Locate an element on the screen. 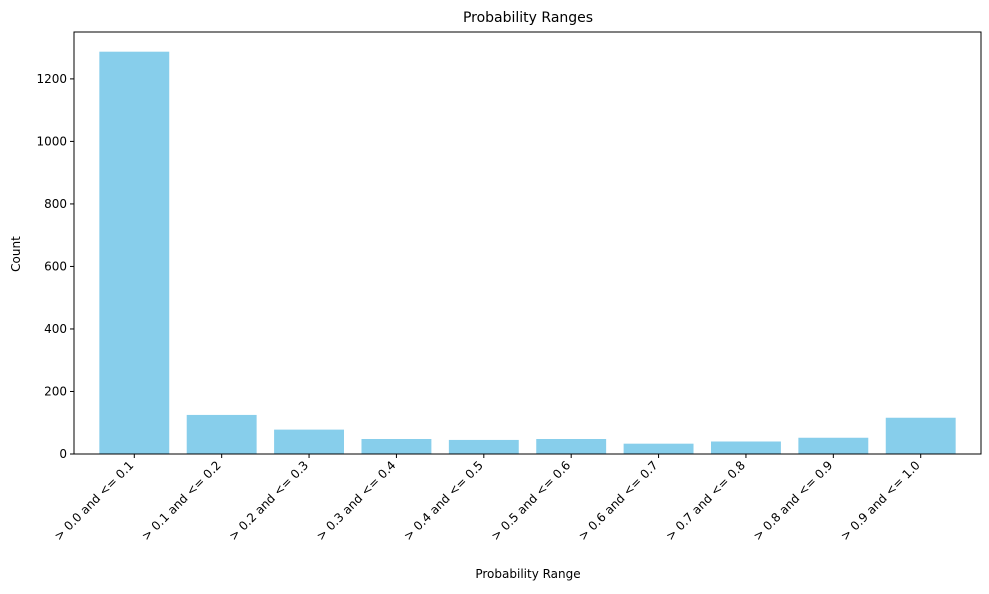 This screenshot has width=989, height=594. x-tick-label-5: > 0.4 and <= 0.5 is located at coordinates (443, 500).